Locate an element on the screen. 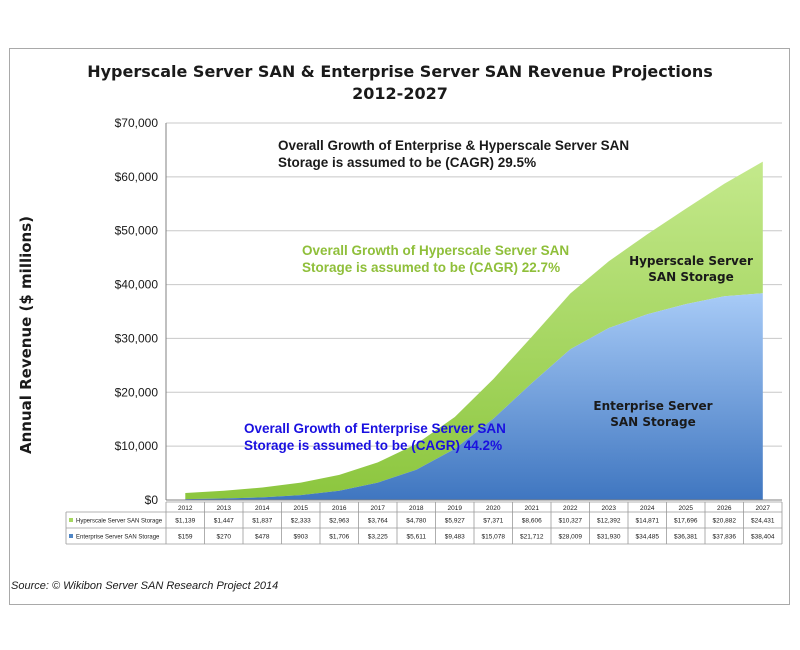 This screenshot has width=800, height=650. data-label: $5,611 is located at coordinates (417, 537).